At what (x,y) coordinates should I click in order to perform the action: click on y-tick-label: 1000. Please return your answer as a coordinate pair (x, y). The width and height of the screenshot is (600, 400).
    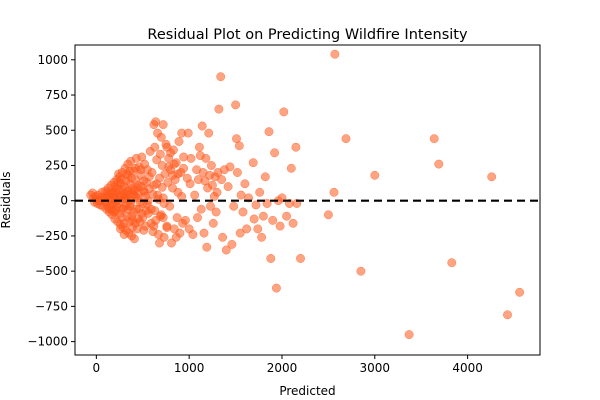
    Looking at the image, I should click on (52, 60).